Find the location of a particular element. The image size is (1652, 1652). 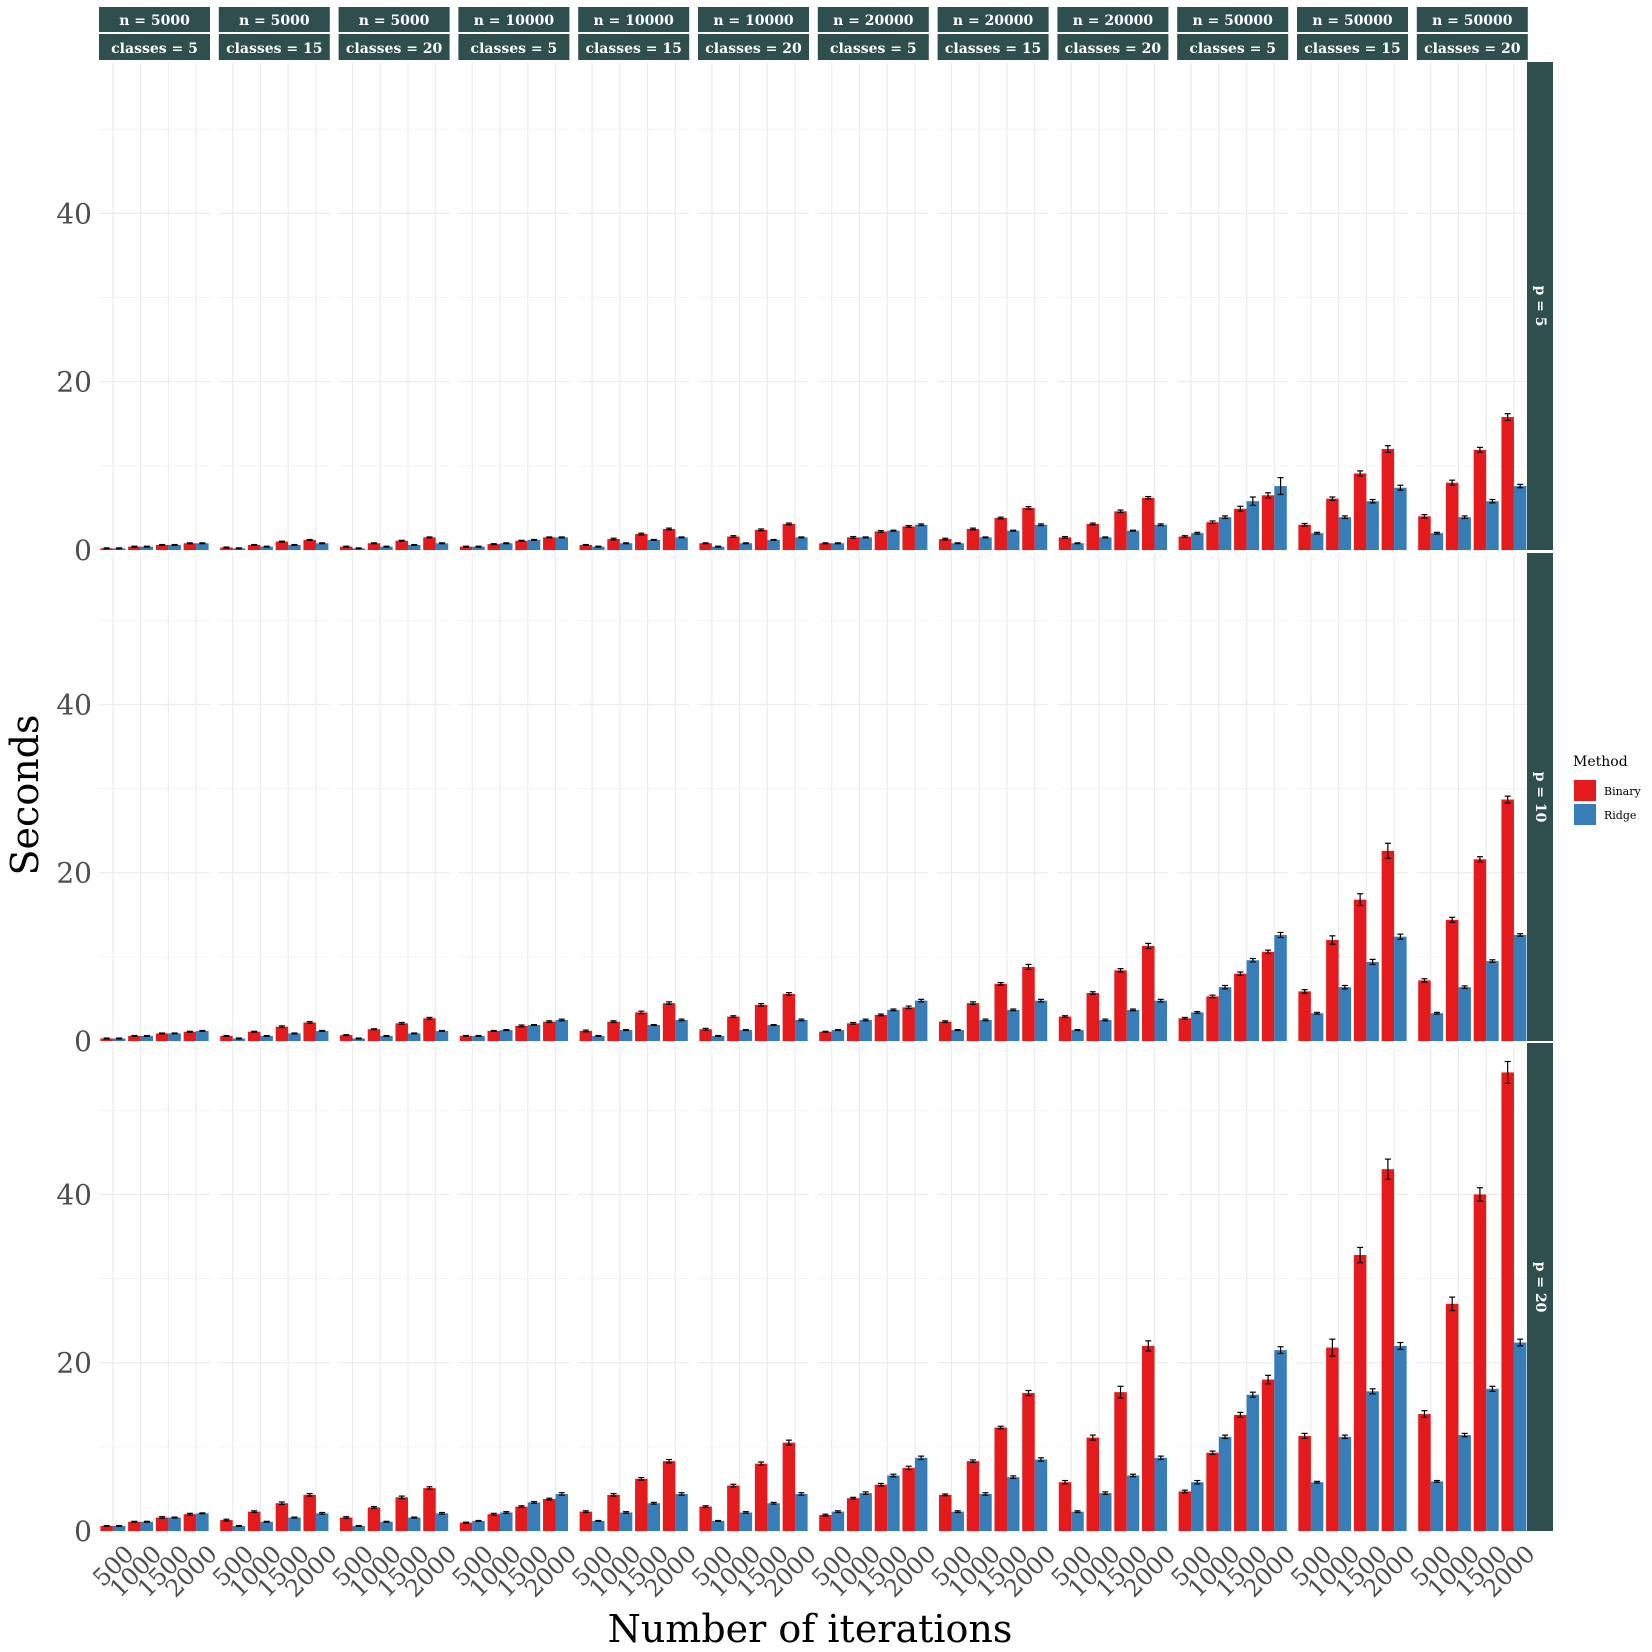

strip-n-label: n = 20000 is located at coordinates (993, 21).